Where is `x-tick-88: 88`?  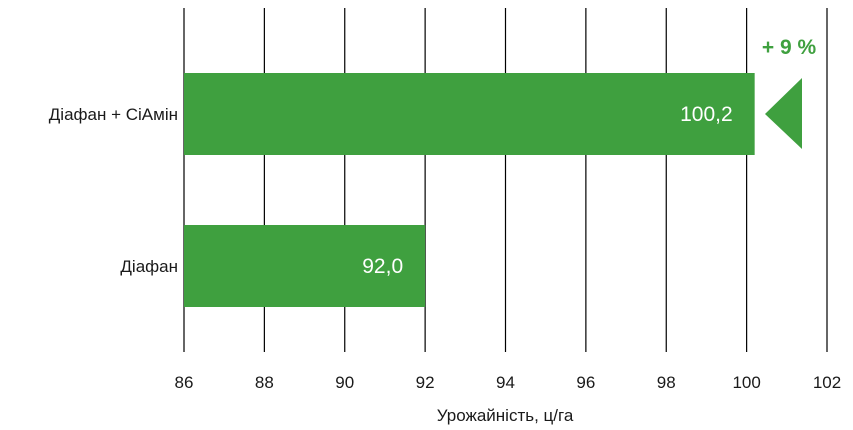 x-tick-88: 88 is located at coordinates (264, 382).